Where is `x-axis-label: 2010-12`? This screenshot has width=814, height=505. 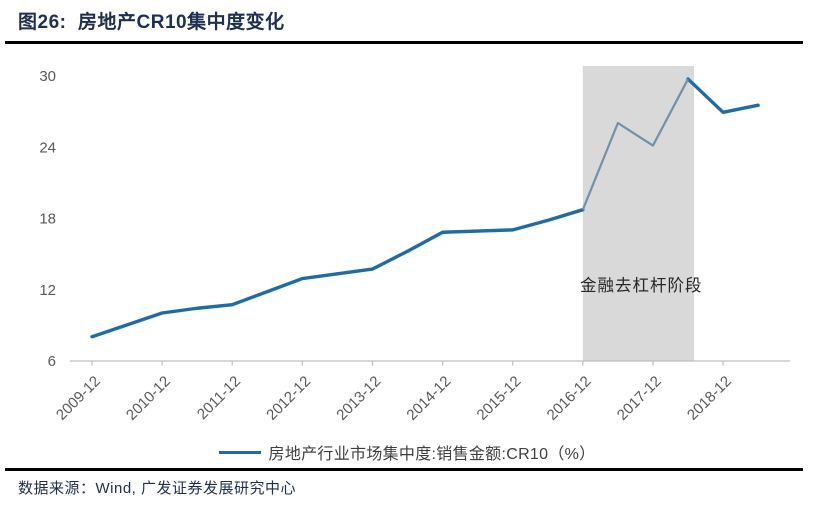
x-axis-label: 2010-12 is located at coordinates (148, 398).